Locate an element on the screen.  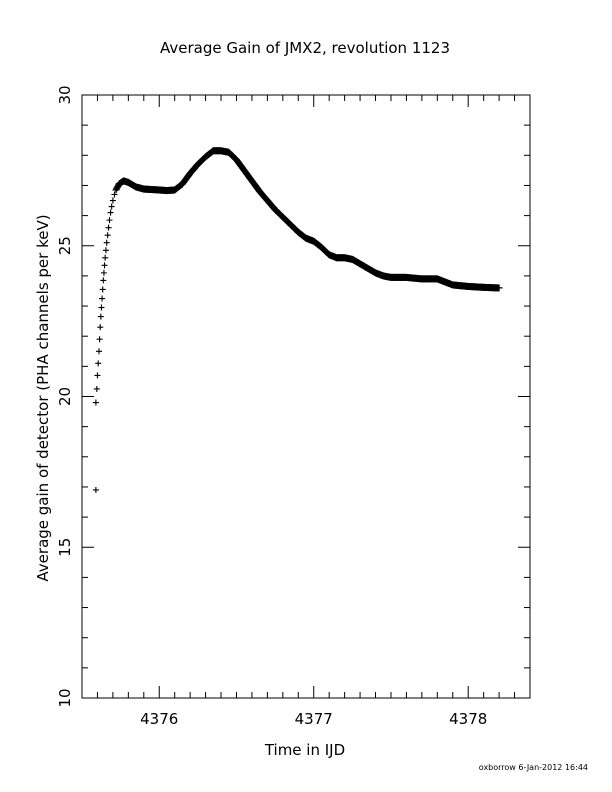
y-tick-label: 10 is located at coordinates (65, 697).